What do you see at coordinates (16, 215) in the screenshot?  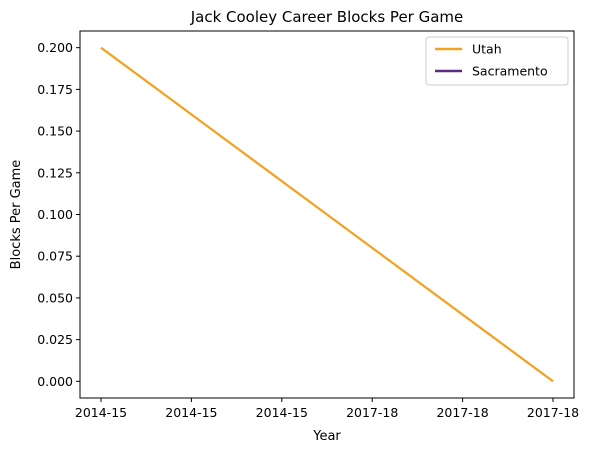 I see `y-axis-label: Blocks Per Game` at bounding box center [16, 215].